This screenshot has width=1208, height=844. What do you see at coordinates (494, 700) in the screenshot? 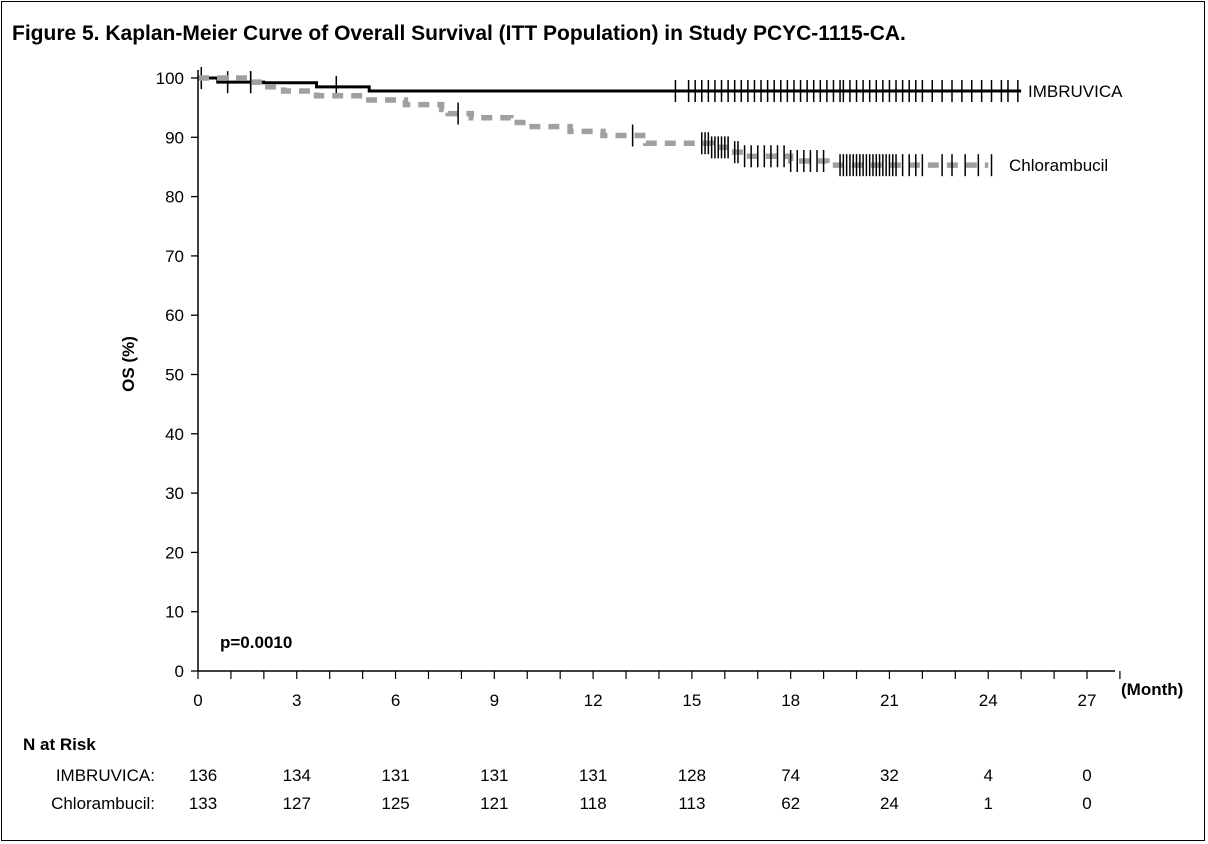
I see `x-tick-label: 9` at bounding box center [494, 700].